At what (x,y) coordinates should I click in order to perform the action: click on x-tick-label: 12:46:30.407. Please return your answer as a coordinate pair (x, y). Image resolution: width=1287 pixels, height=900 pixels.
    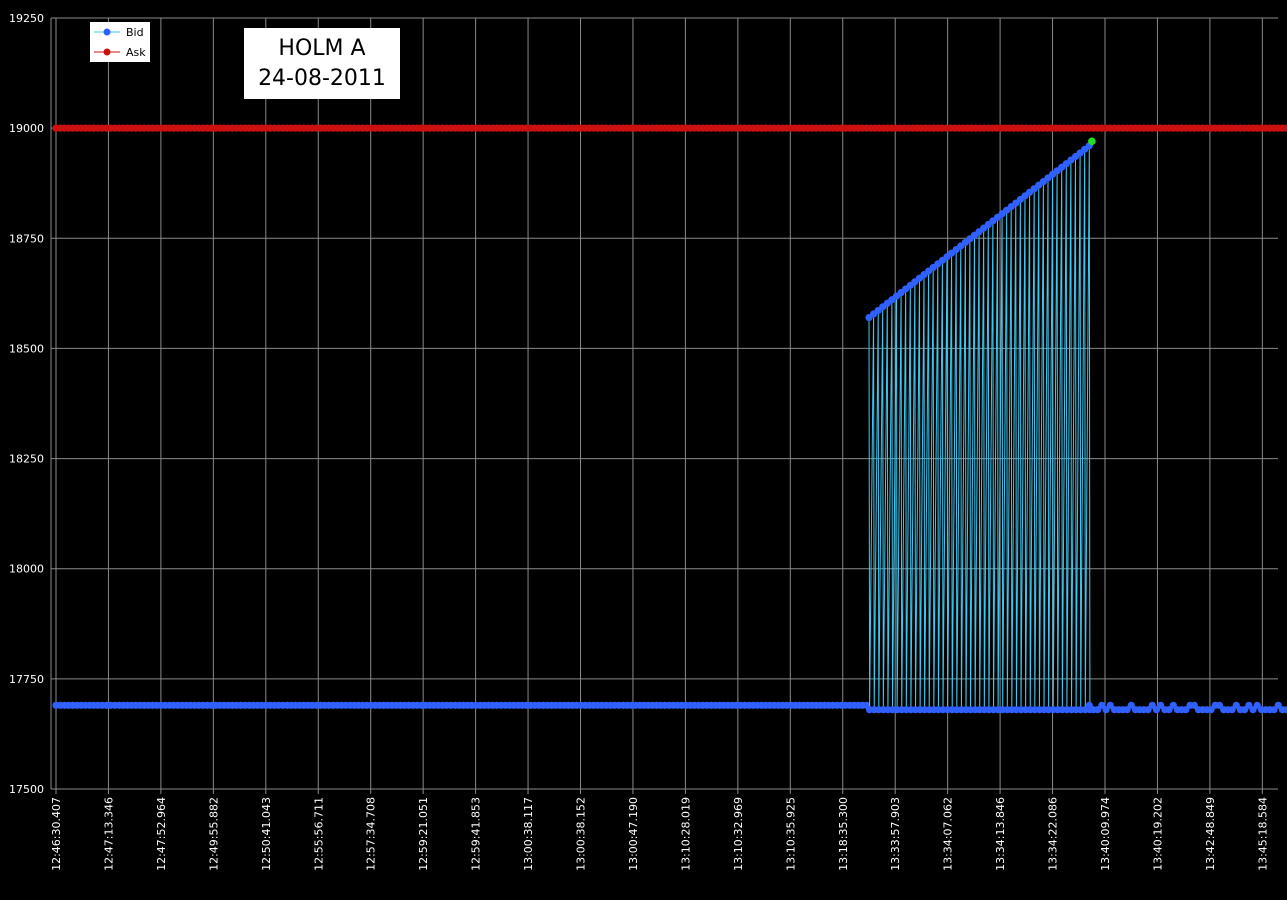
    Looking at the image, I should click on (56, 834).